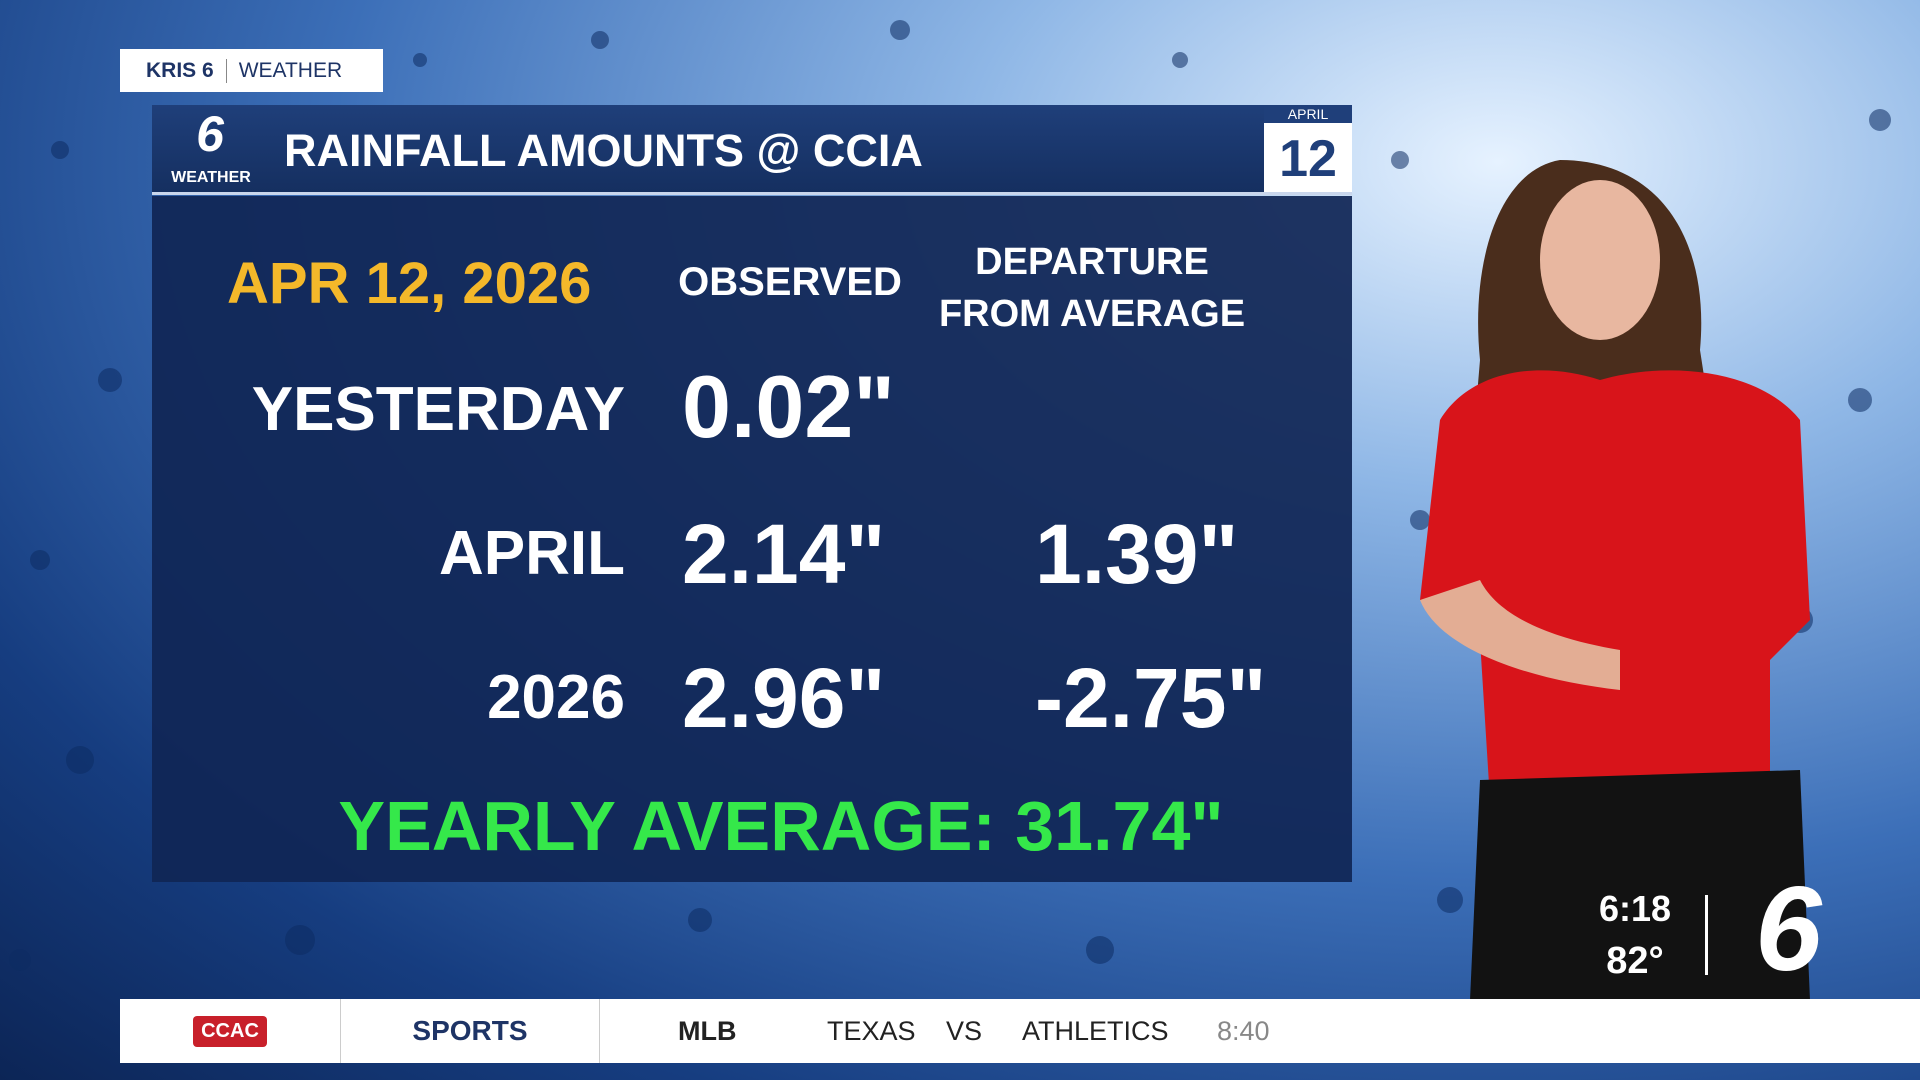 The image size is (1920, 1080). What do you see at coordinates (603, 150) in the screenshot?
I see `title: RAINFALL AMOUNTS @ CCIA` at bounding box center [603, 150].